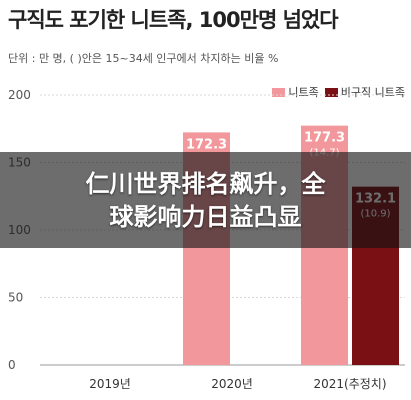 The width and height of the screenshot is (411, 400). What do you see at coordinates (372, 92) in the screenshot?
I see `legend-label-nonseeker: 비구직 니트족` at bounding box center [372, 92].